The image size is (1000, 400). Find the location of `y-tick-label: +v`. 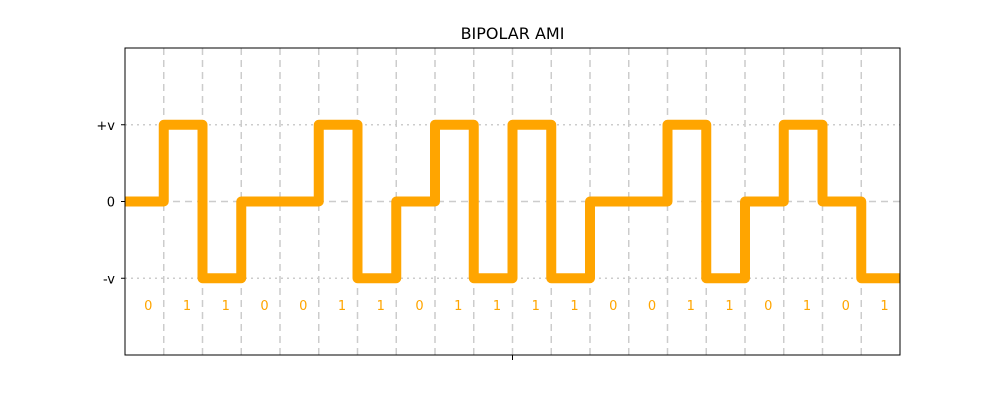

y-tick-label: +v is located at coordinates (105, 126).